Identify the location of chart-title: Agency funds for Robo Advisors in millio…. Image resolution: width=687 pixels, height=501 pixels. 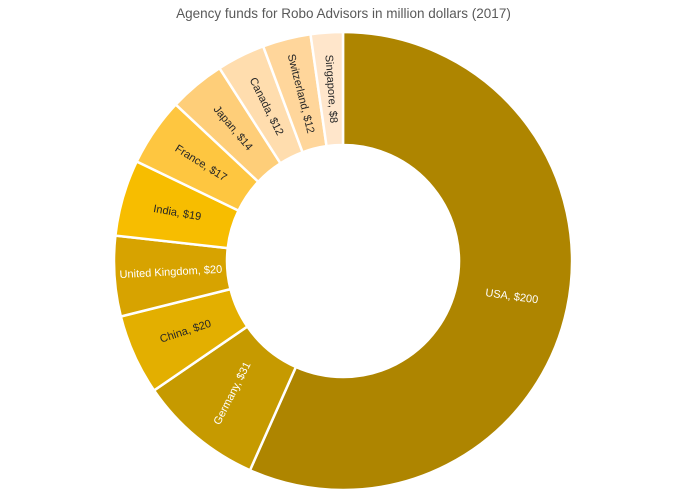
(343, 13).